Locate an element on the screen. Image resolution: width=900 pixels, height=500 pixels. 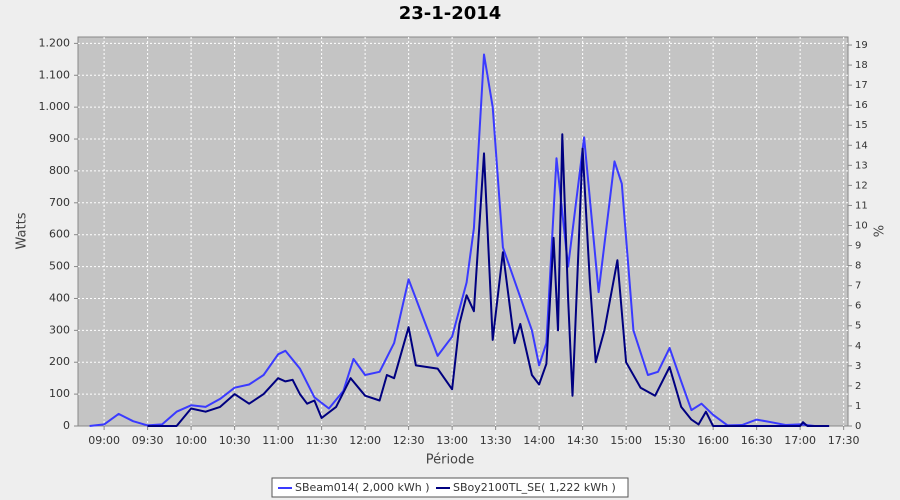
y-tick-label: 400 is located at coordinates (59, 297).